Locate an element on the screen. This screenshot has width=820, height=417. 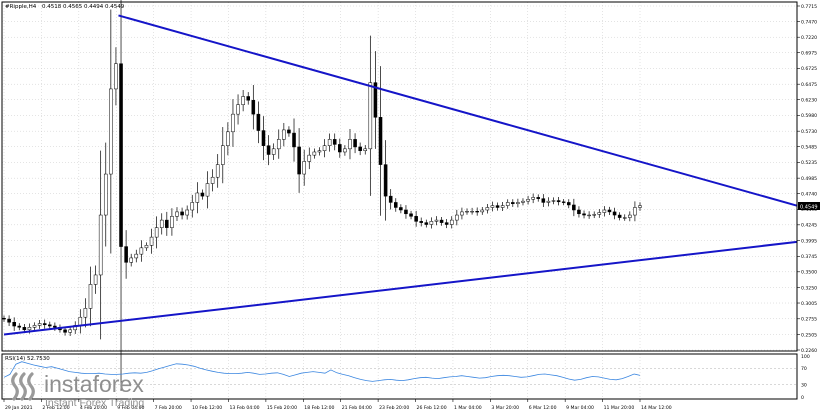
time-tick-label: 14 Mar 12:00 is located at coordinates (656, 408).